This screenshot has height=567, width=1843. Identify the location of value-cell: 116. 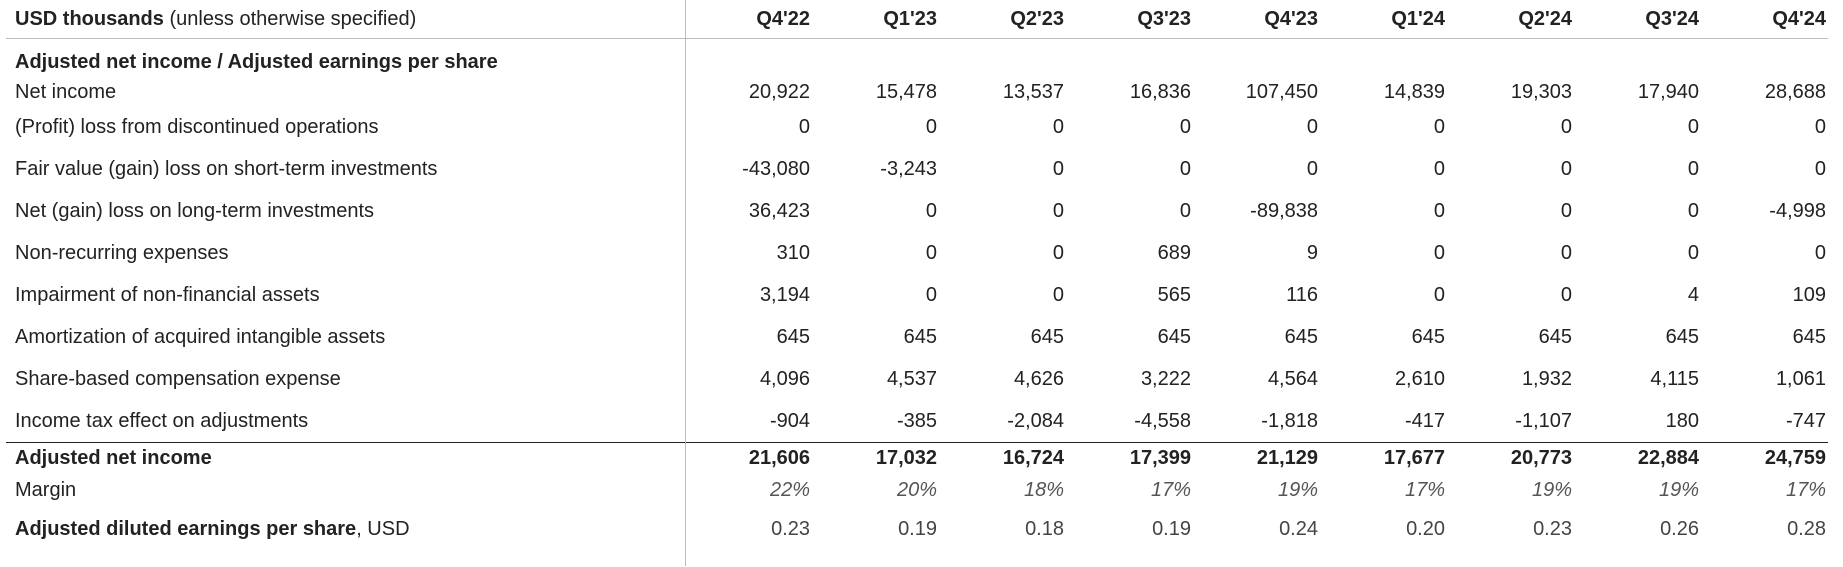
(1302, 294).